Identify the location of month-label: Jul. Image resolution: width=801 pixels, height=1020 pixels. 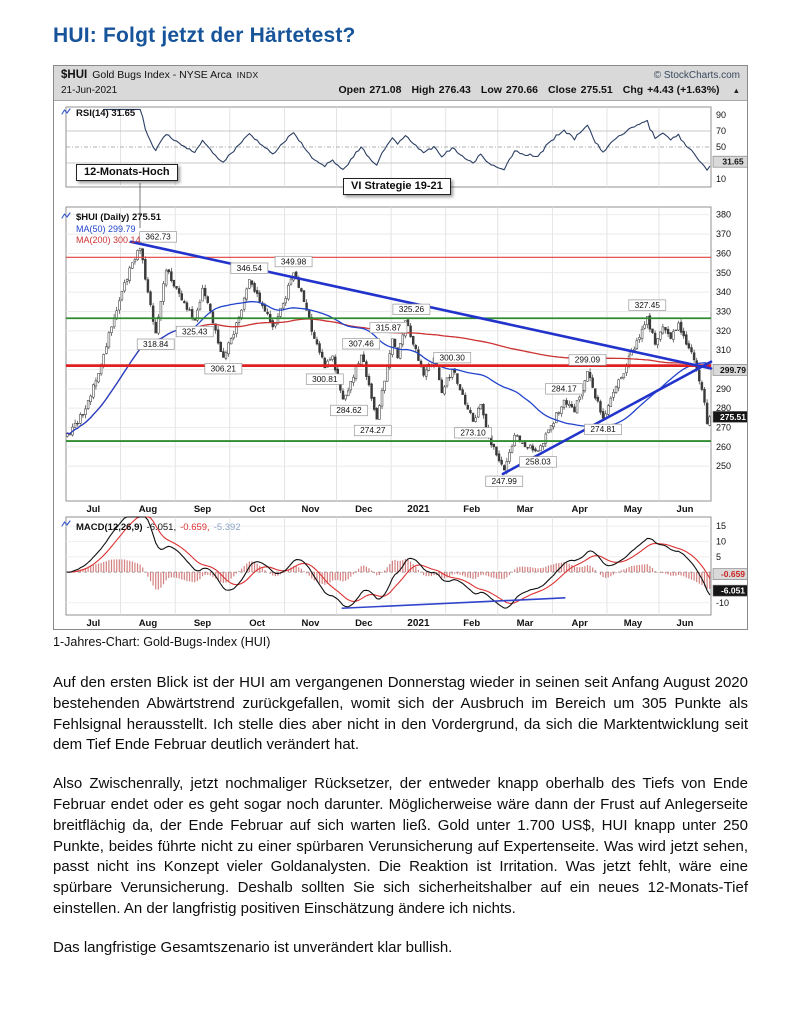
(93, 623).